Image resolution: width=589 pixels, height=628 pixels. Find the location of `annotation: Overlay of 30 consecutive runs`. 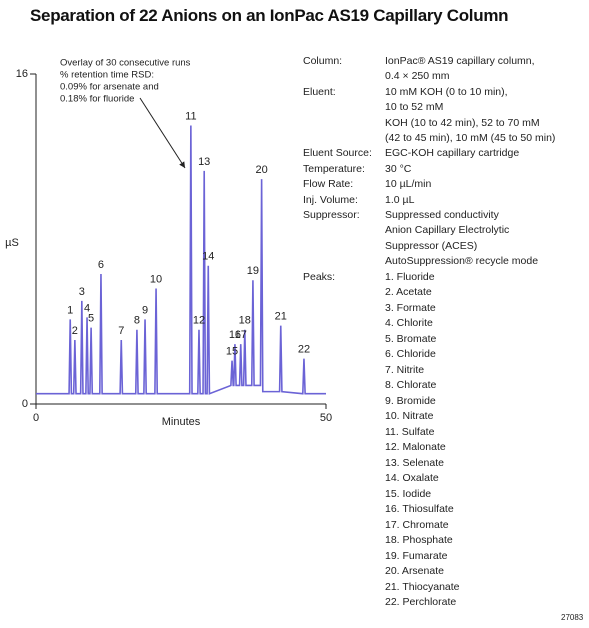

annotation: Overlay of 30 consecutive runs is located at coordinates (125, 63).